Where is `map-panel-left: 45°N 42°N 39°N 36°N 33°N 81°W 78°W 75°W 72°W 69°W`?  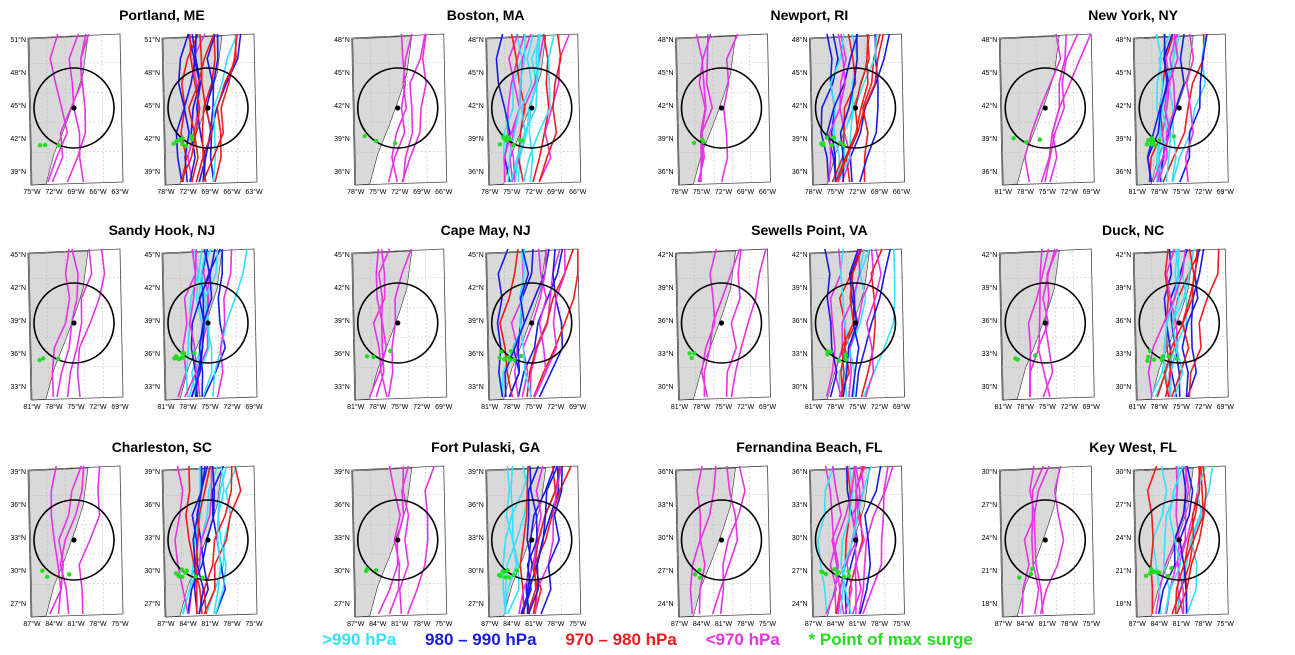 map-panel-left: 45°N 42°N 39°N 36°N 33°N 81°W 78°W 75°W 72°W 69°W is located at coordinates (393, 329).